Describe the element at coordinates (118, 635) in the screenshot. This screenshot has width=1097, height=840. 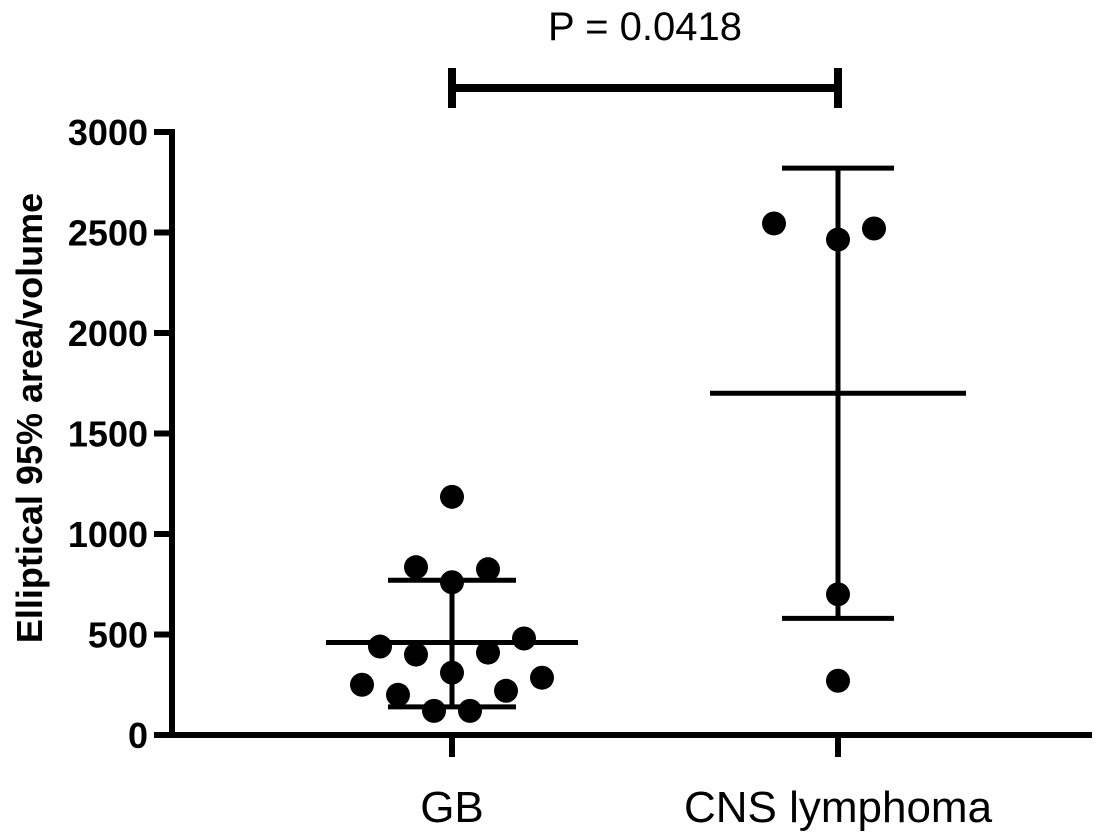
I see `y-tick-label: 500` at that location.